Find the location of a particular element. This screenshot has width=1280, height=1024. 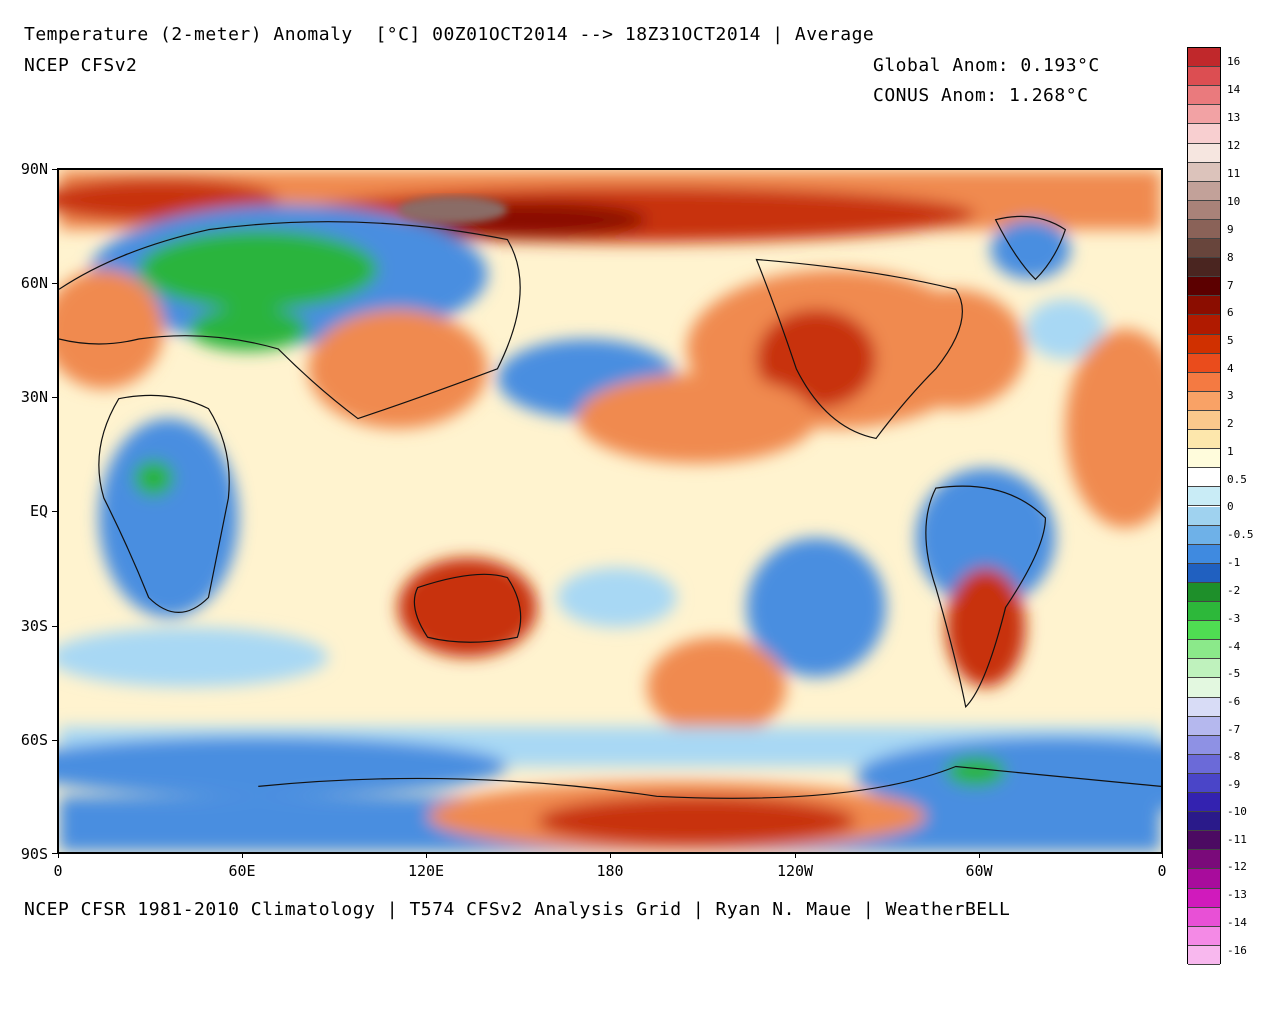

colorbar is located at coordinates (1204, 506).